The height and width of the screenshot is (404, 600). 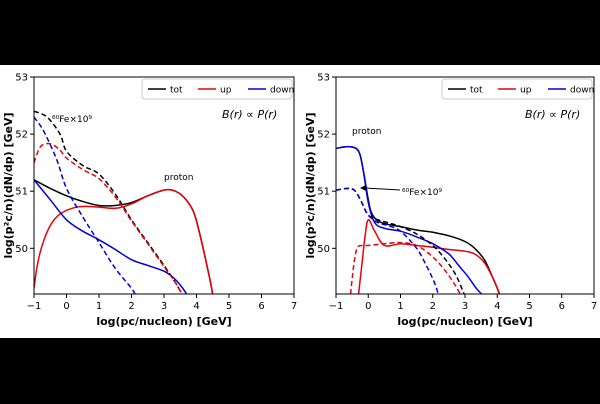 What do you see at coordinates (196, 306) in the screenshot?
I see `left-x-tick-label: 4` at bounding box center [196, 306].